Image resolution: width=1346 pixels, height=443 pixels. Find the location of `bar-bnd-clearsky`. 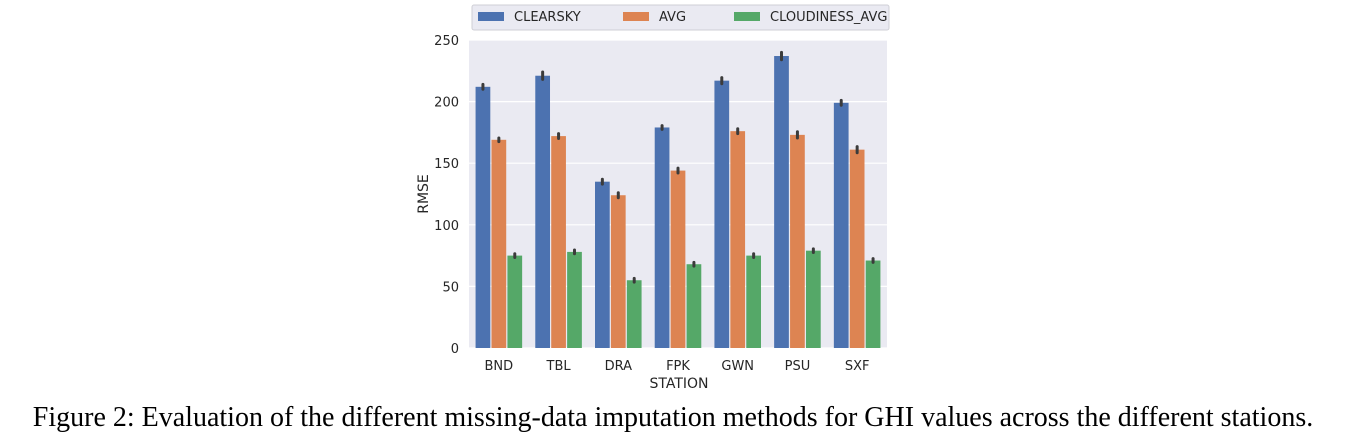

bar-bnd-clearsky is located at coordinates (483, 217).